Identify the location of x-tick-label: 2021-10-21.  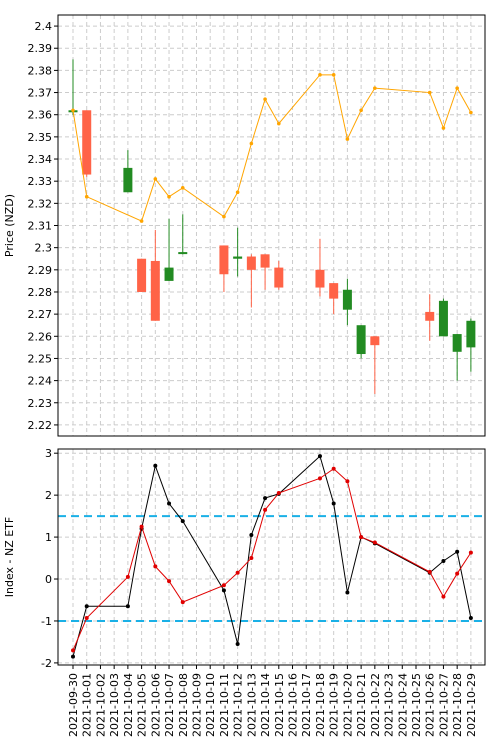
(361, 705).